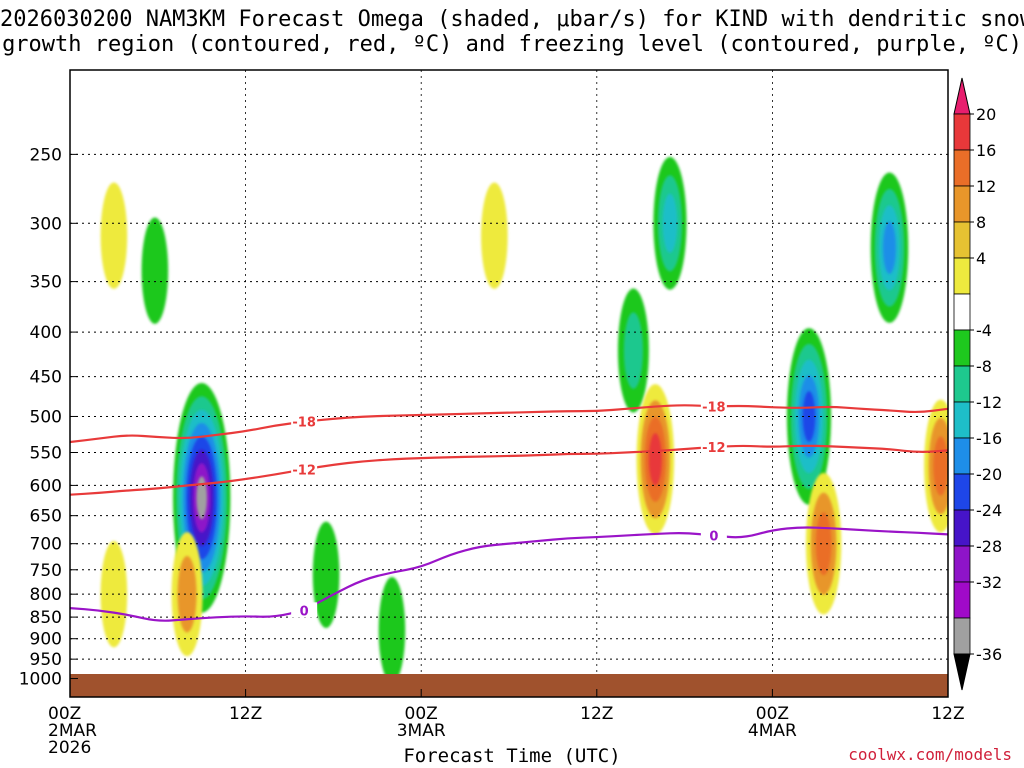  What do you see at coordinates (984, 366) in the screenshot?
I see `colorbar-label: -8` at bounding box center [984, 366].